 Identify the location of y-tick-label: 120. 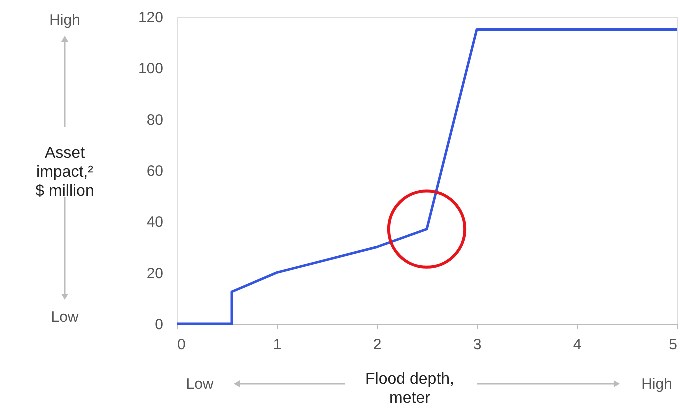
(151, 18).